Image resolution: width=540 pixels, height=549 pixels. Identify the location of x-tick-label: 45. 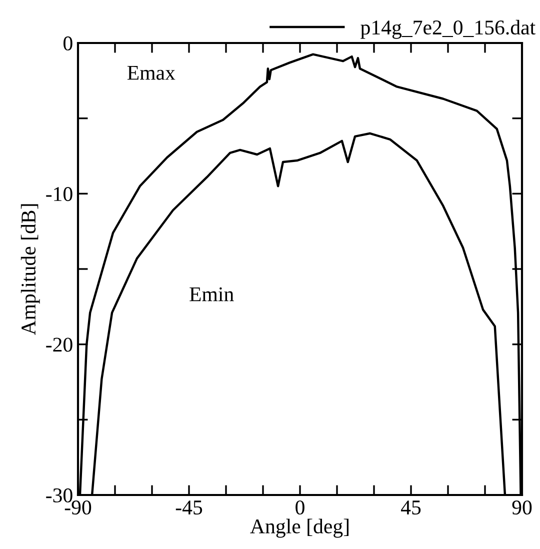
(410, 507).